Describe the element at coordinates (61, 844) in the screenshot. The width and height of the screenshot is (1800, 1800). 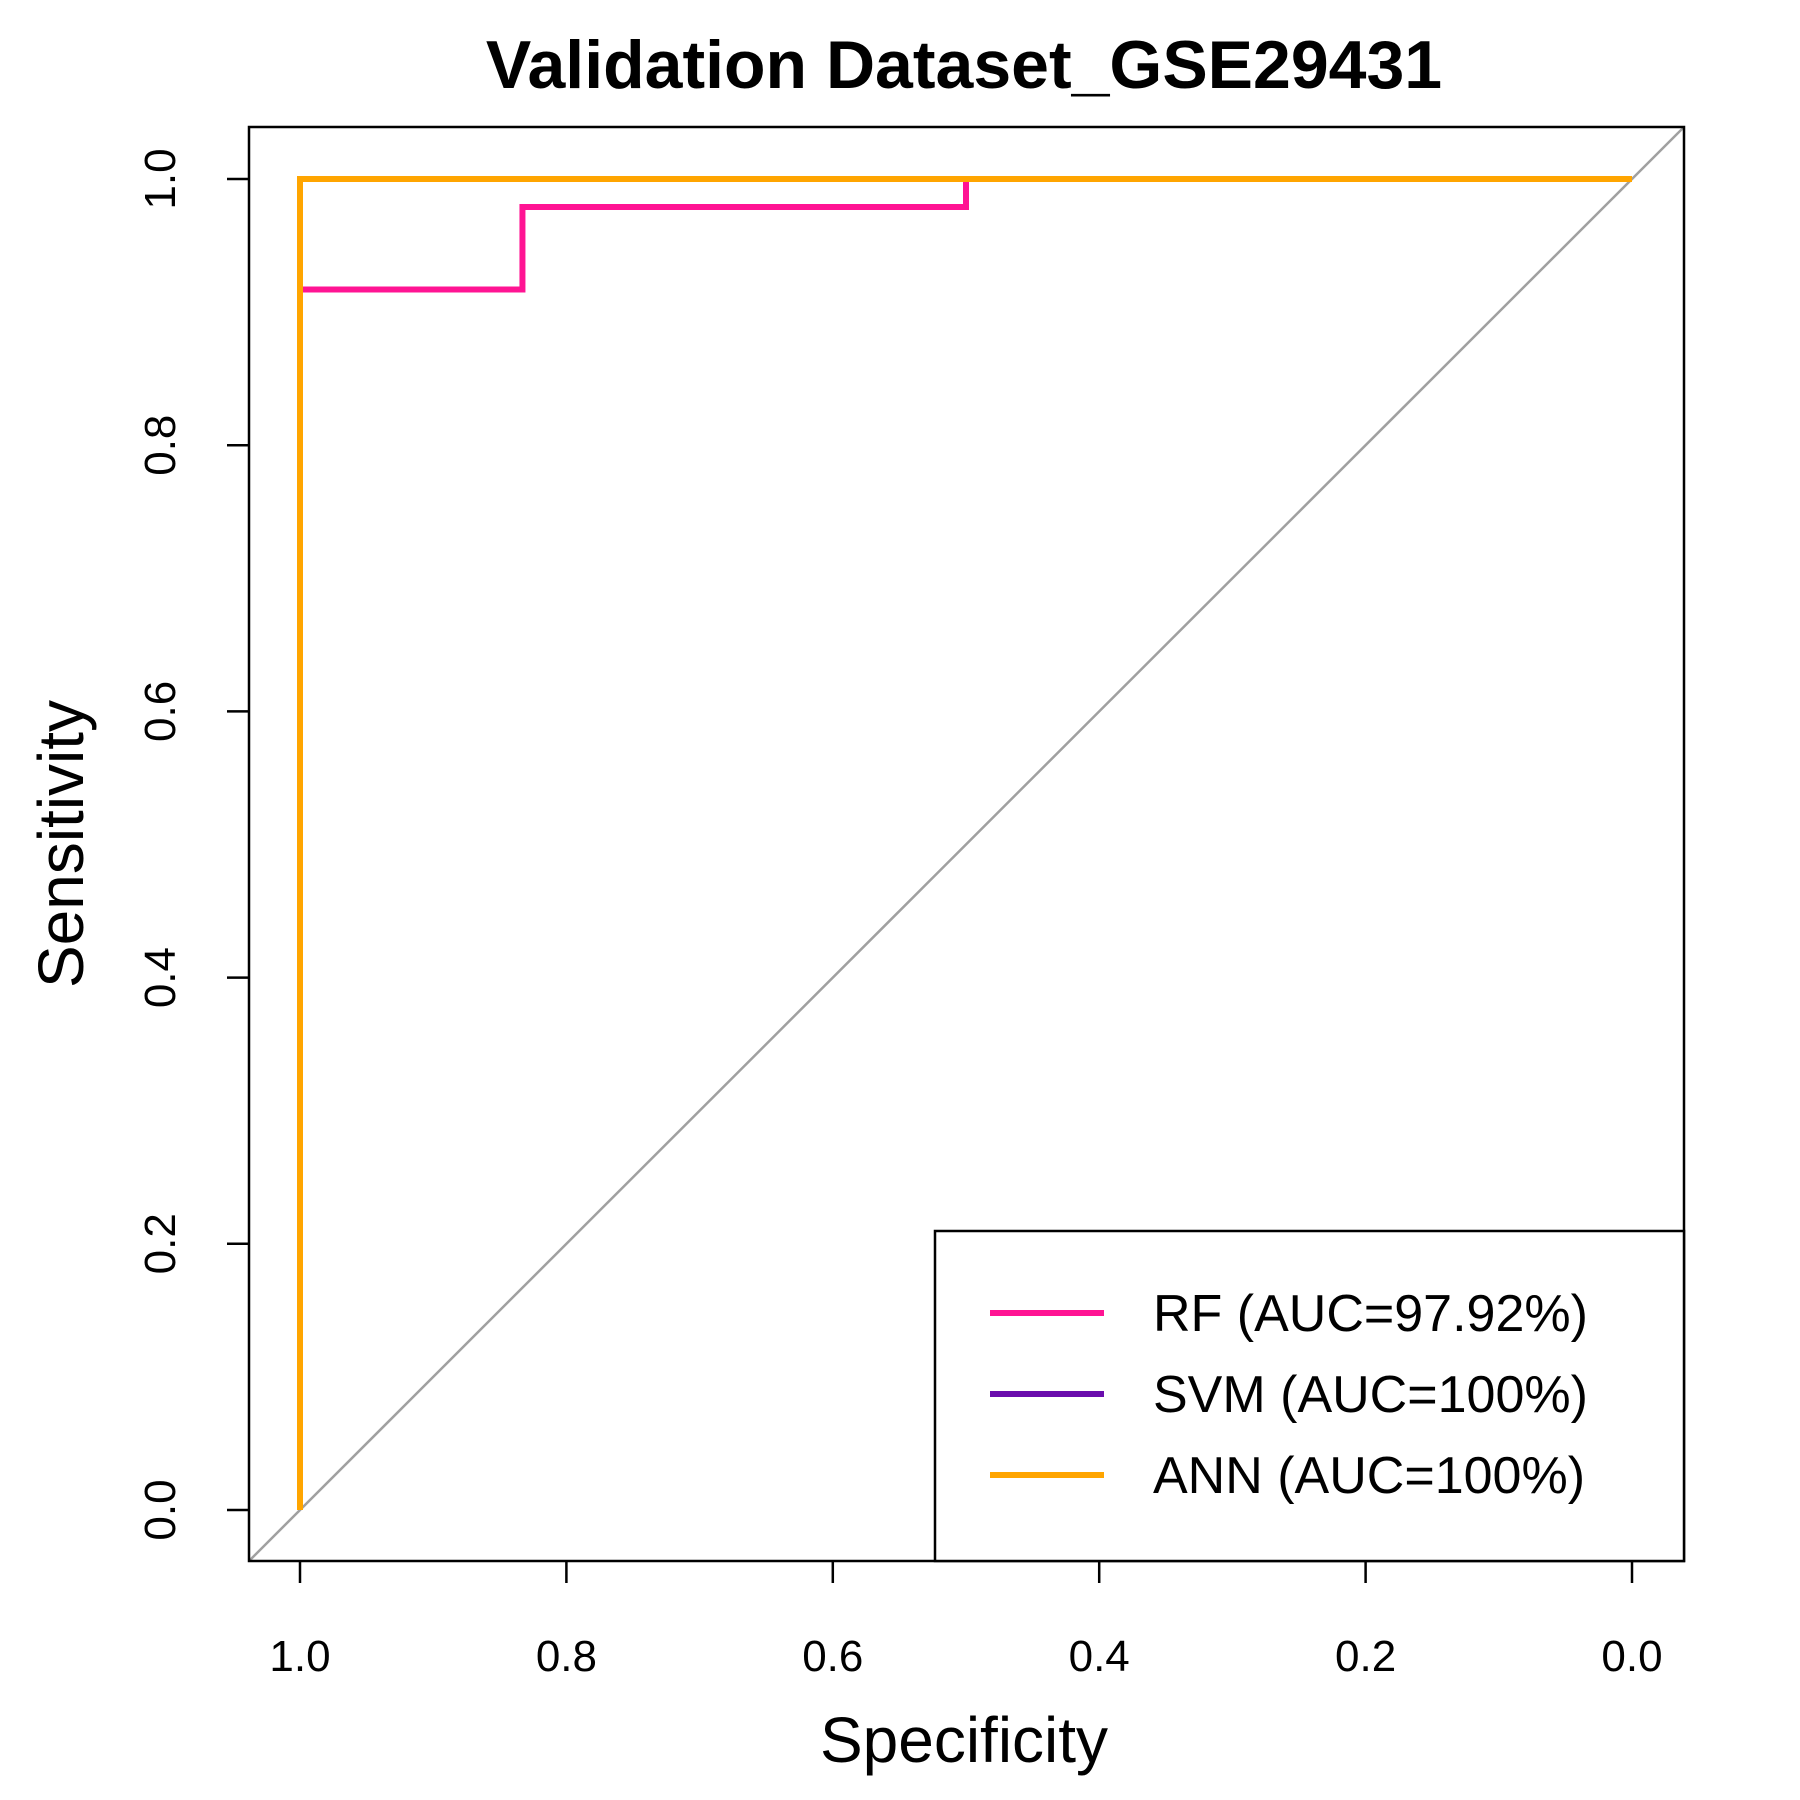
I see `y-axis-label: Sensitivity` at that location.